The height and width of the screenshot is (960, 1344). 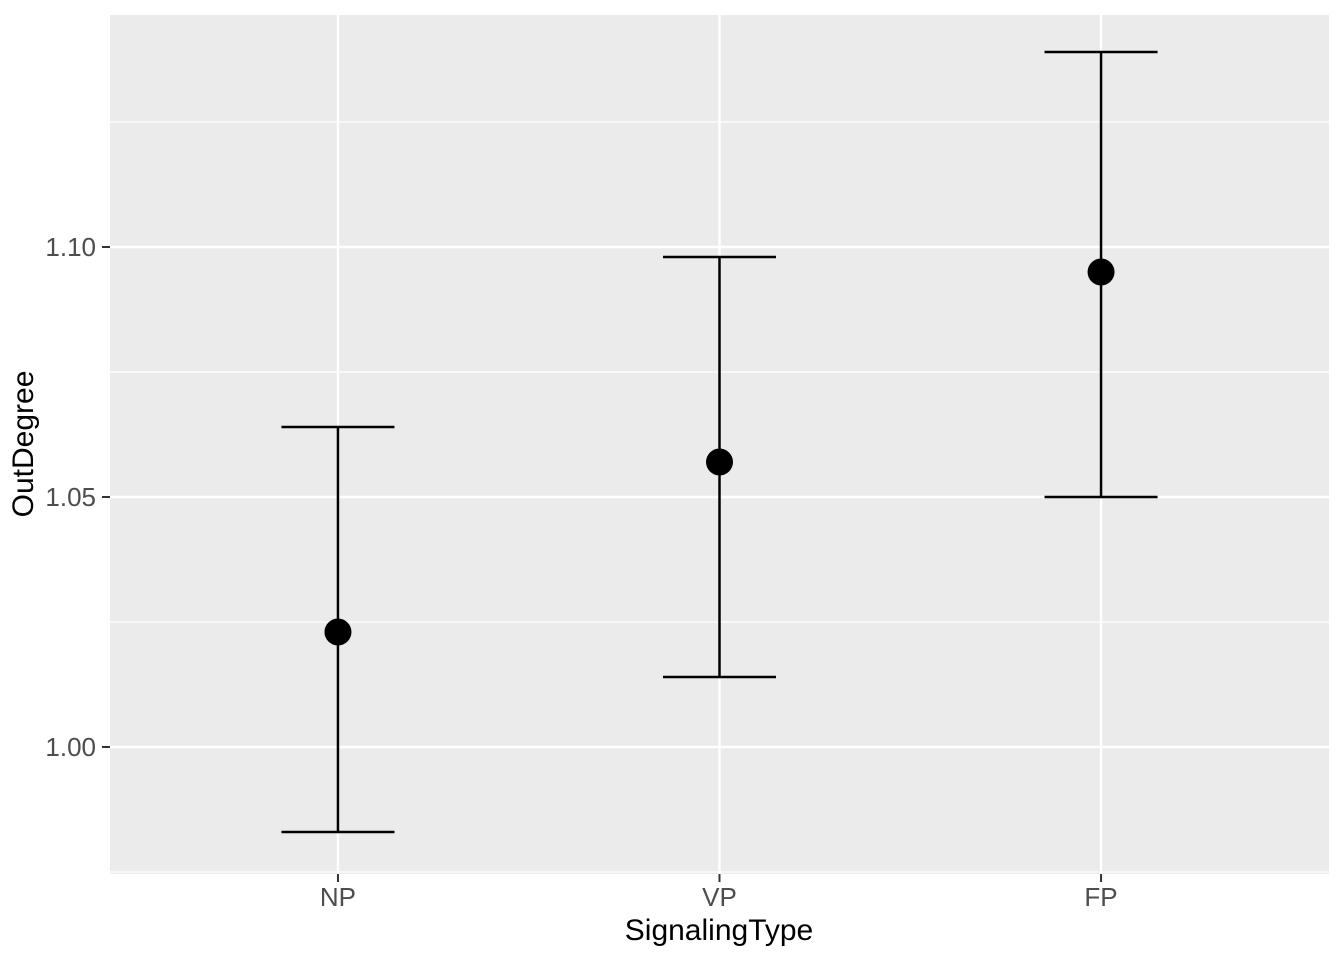 I want to click on x-tick-label: VP, so click(x=719, y=897).